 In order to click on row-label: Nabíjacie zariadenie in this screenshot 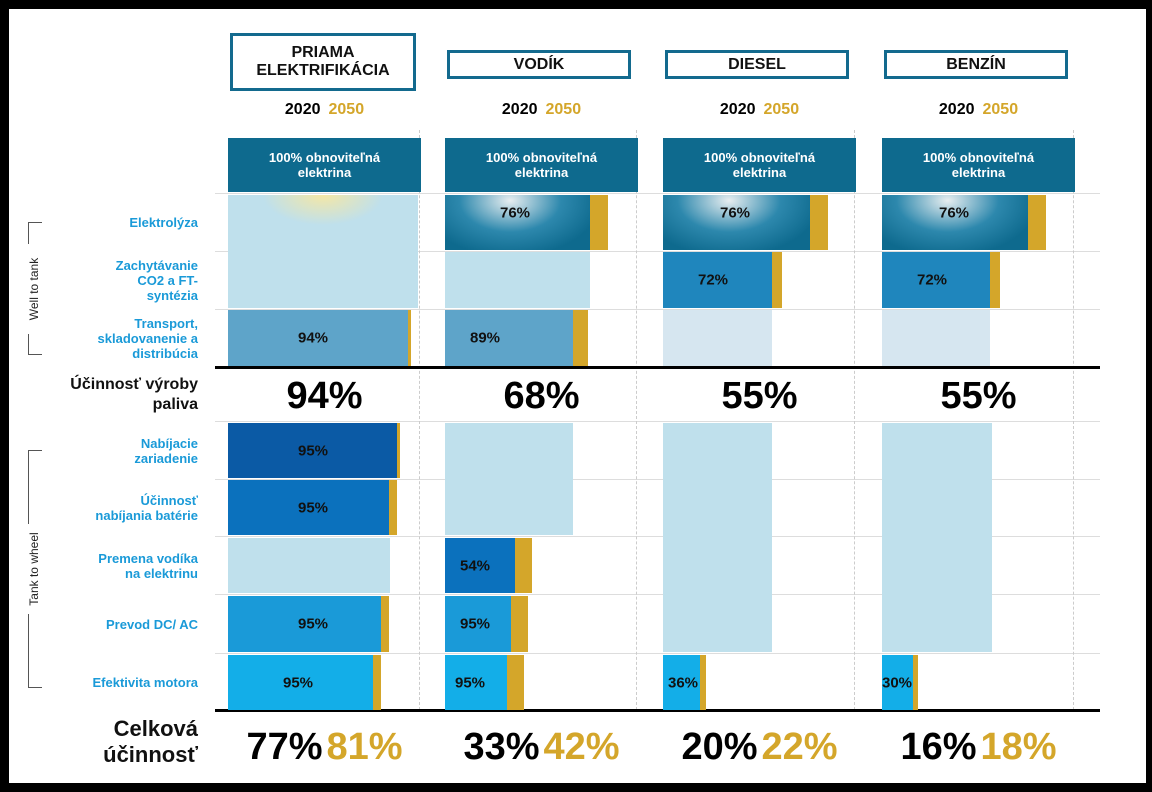, I will do `click(166, 450)`.